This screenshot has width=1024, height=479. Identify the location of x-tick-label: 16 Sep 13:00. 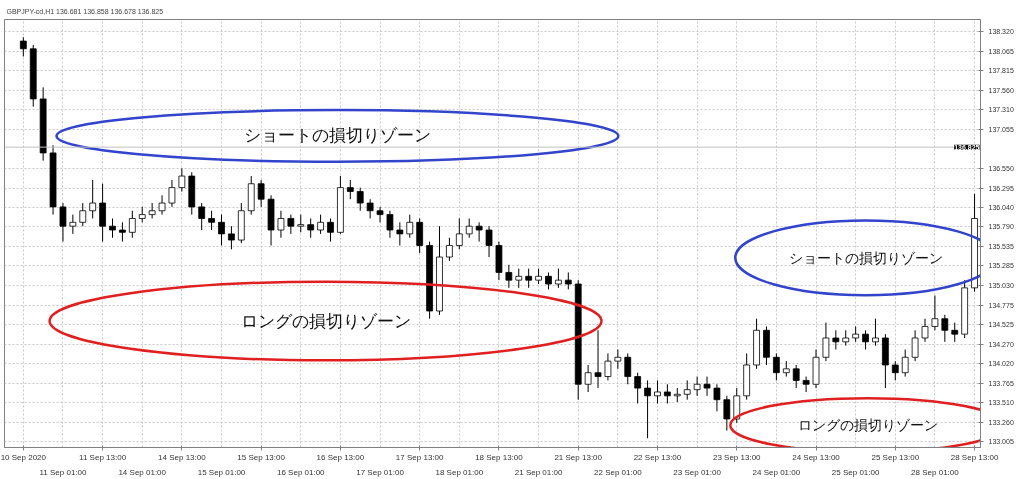
(340, 457).